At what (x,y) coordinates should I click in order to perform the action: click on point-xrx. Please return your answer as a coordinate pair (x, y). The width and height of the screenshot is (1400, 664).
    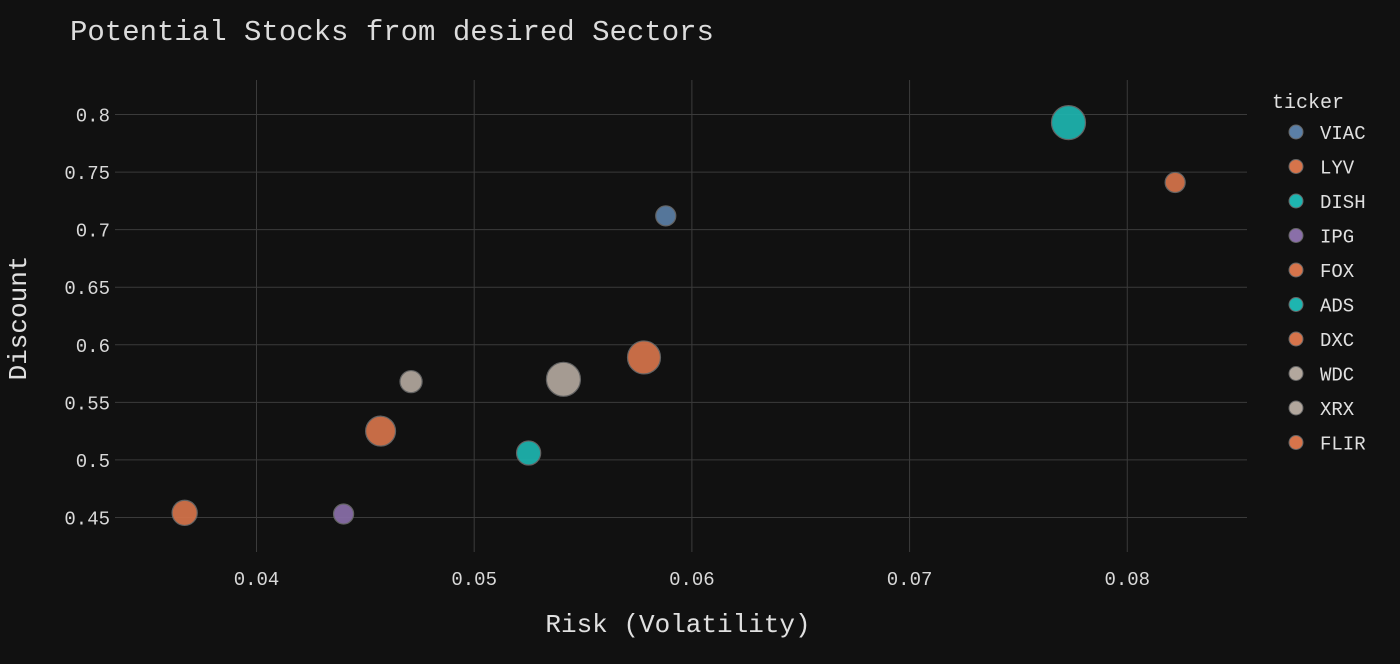
    Looking at the image, I should click on (411, 381).